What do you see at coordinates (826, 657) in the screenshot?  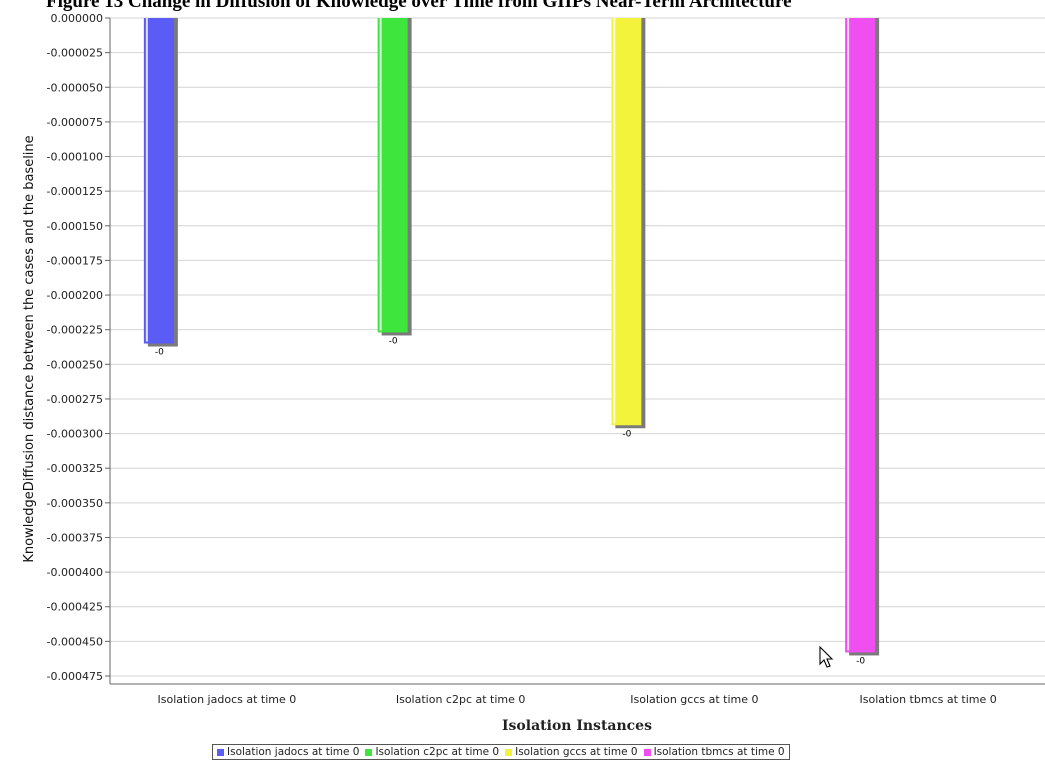 I see `mouse-pointer-icon` at bounding box center [826, 657].